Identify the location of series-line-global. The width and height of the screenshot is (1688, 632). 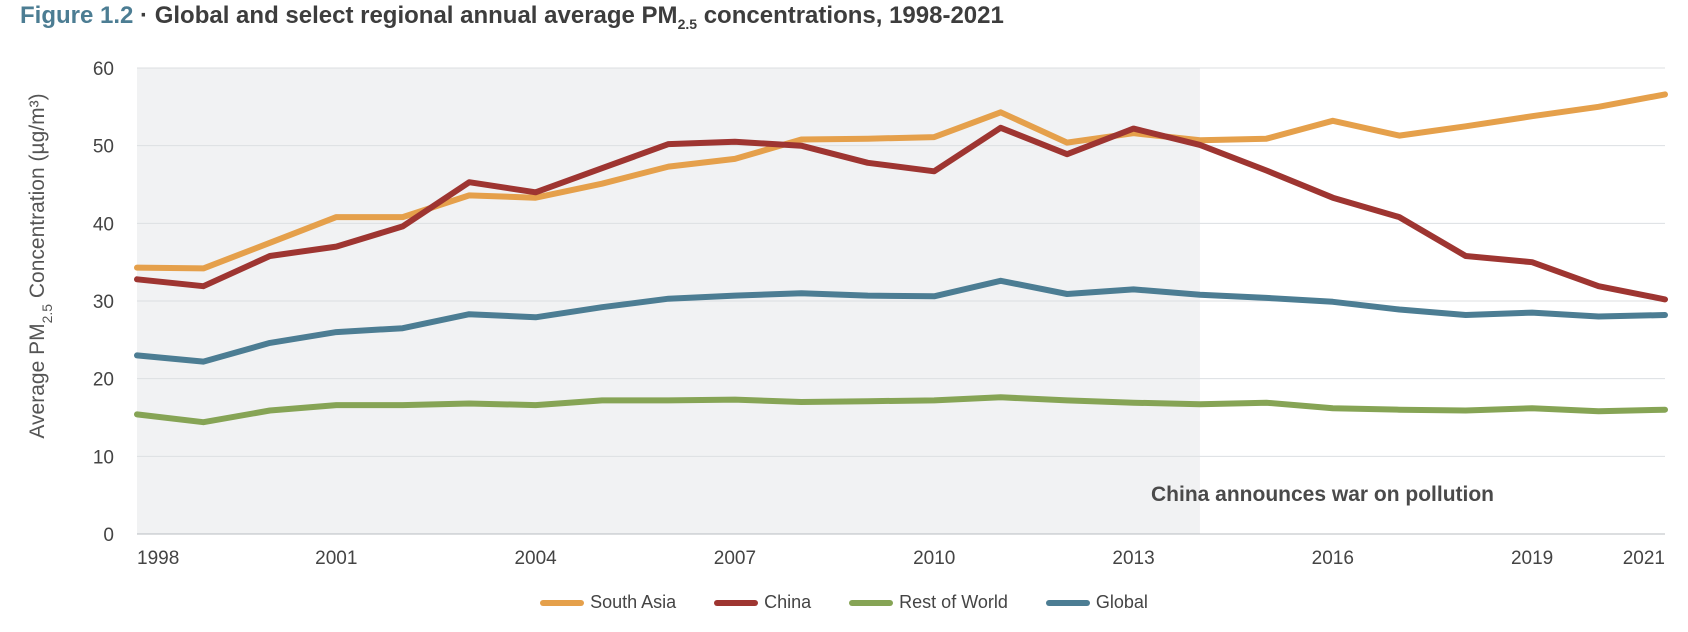
(901, 321).